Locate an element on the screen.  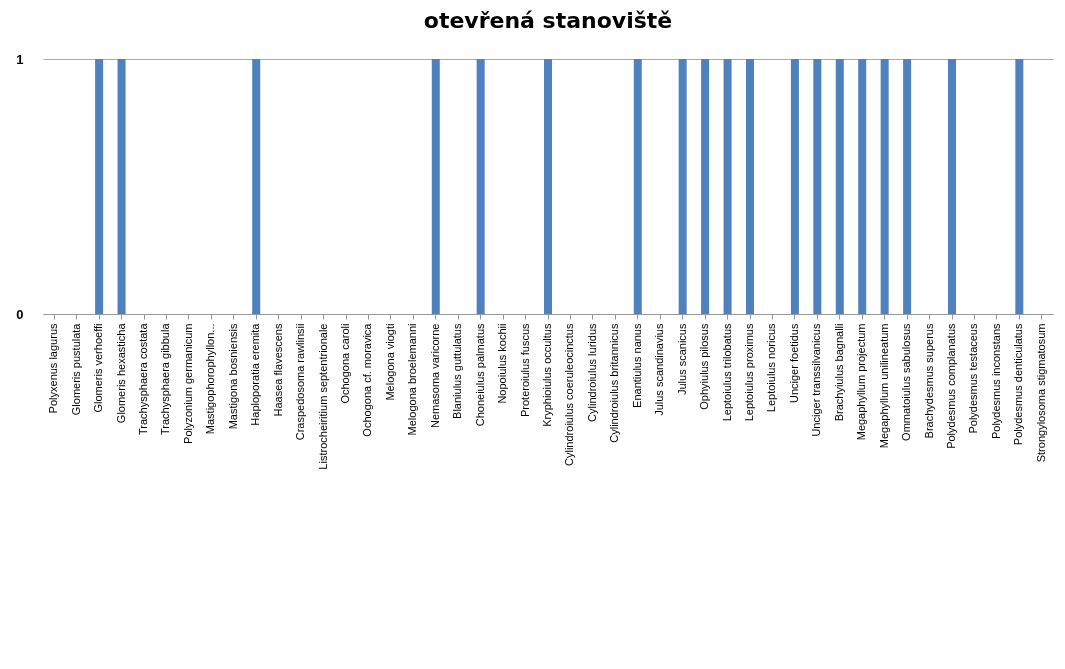
x-tick-label: Cylindroiulus coeruleocinctus is located at coordinates (569, 394).